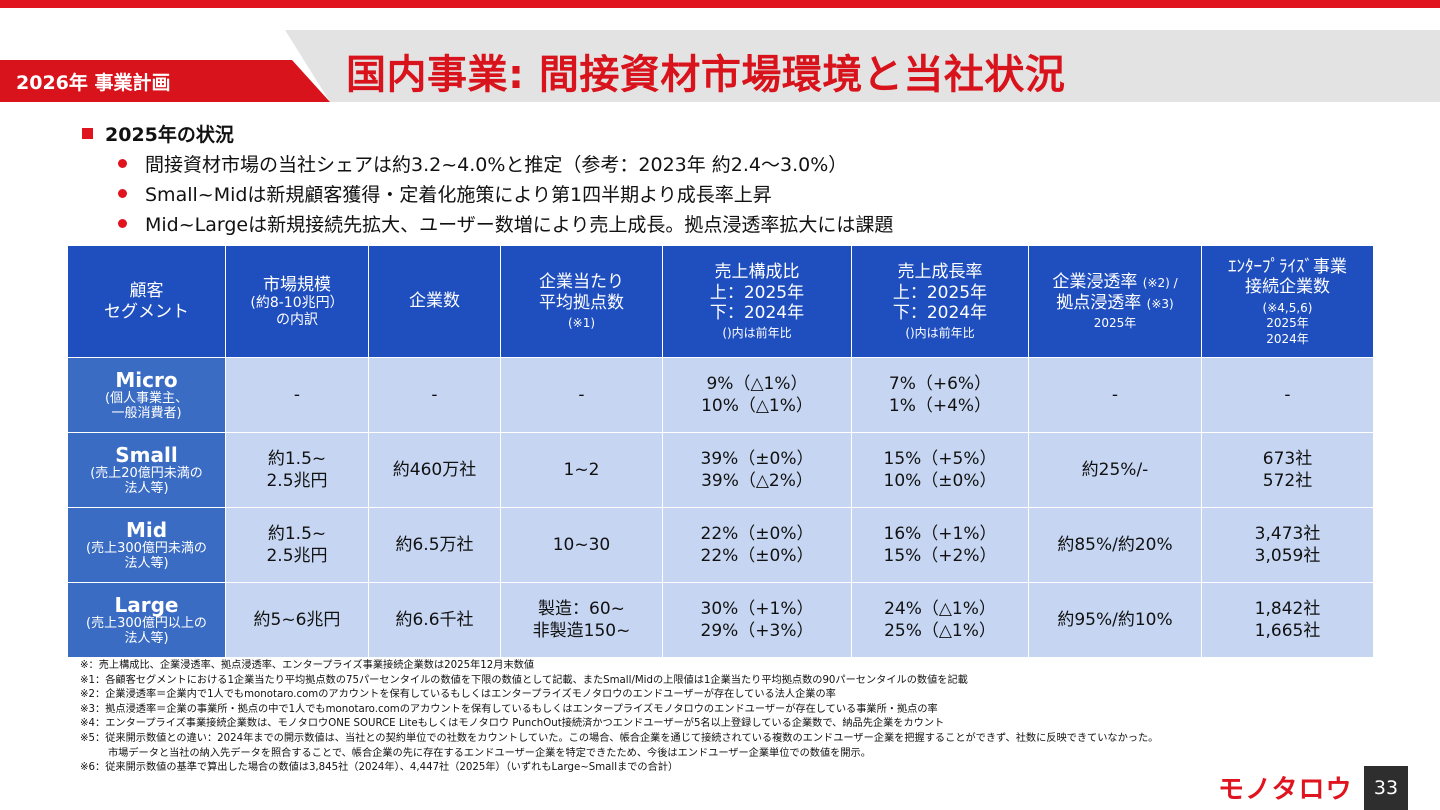 This screenshot has width=1440, height=810. Describe the element at coordinates (434, 620) in the screenshot. I see `companies-cell: 約6.6千社` at that location.